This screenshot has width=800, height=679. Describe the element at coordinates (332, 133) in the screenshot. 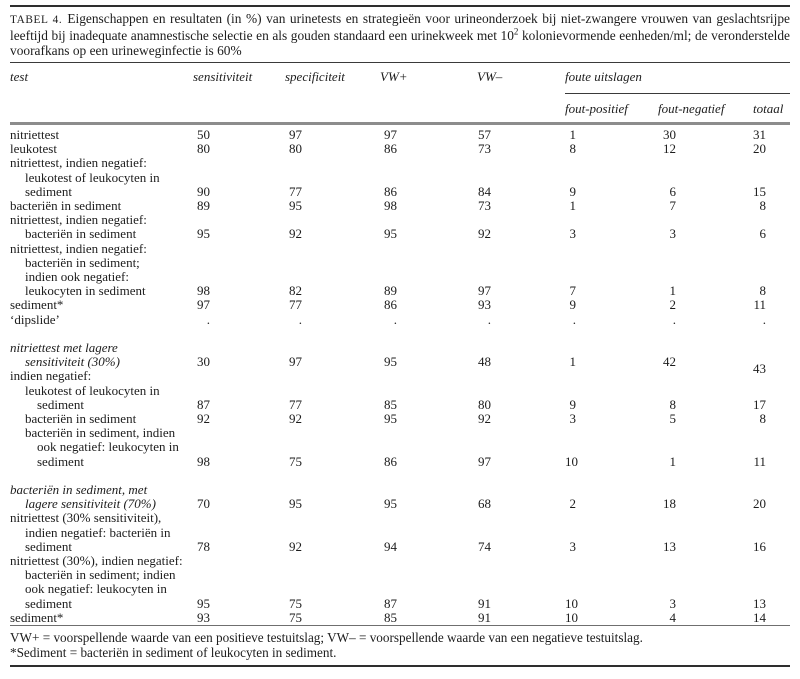

I see `cell-specificiteit: 97` at that location.